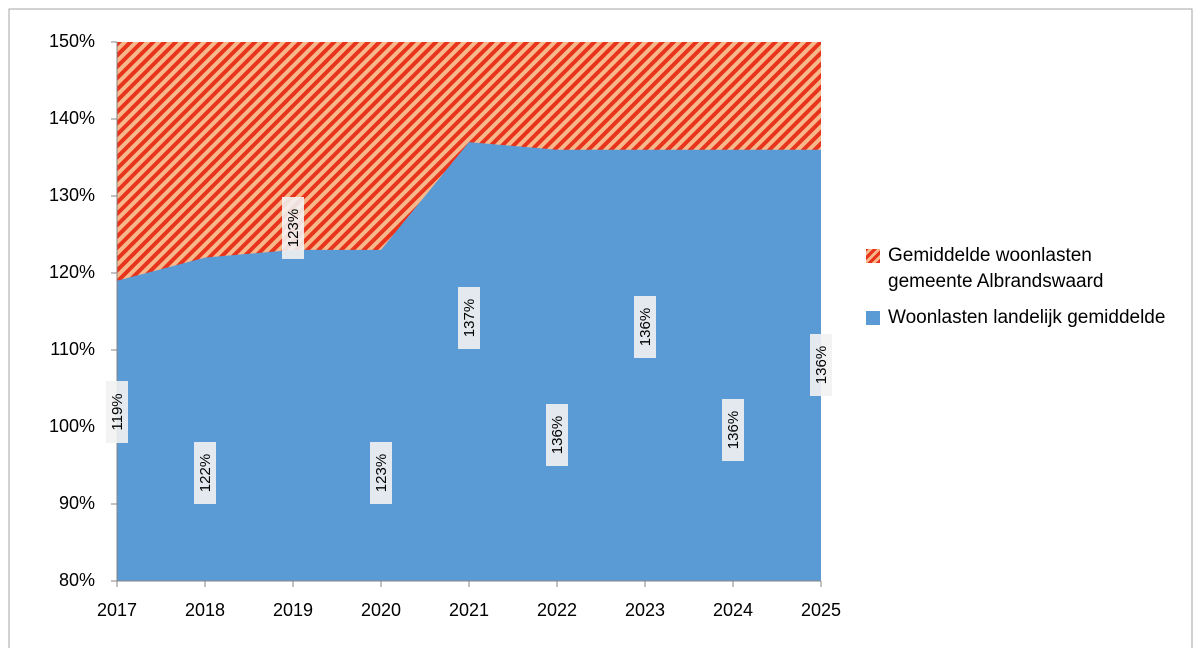 The height and width of the screenshot is (648, 1193). What do you see at coordinates (72, 426) in the screenshot?
I see `y-tick-label: 100%` at bounding box center [72, 426].